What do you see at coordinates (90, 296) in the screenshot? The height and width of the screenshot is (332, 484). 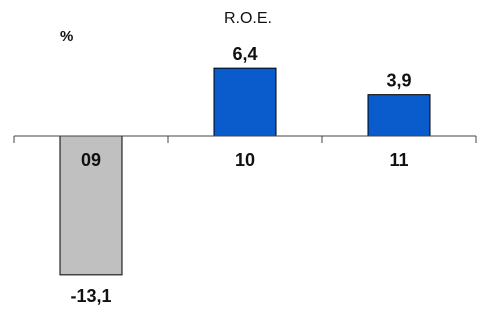 I see `value-label-09: -13,1` at bounding box center [90, 296].